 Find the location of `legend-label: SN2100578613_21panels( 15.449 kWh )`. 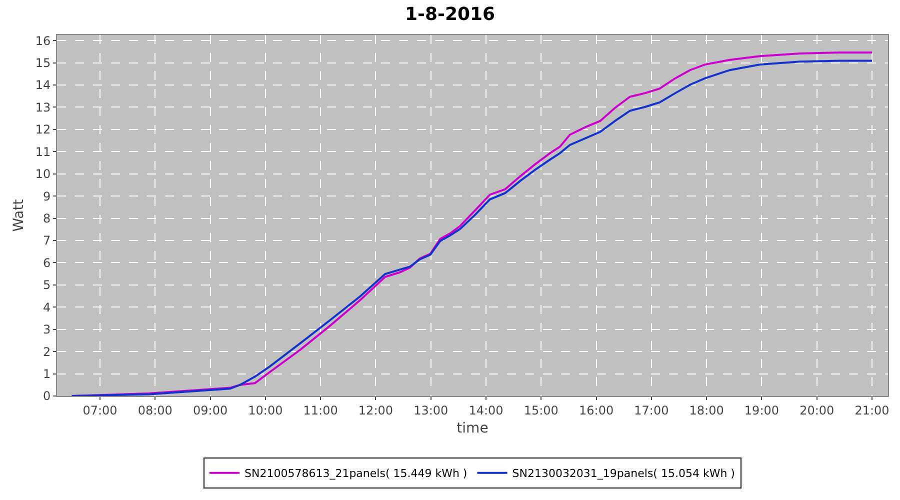

legend-label: SN2100578613_21panels( 15.449 kWh ) is located at coordinates (356, 473).